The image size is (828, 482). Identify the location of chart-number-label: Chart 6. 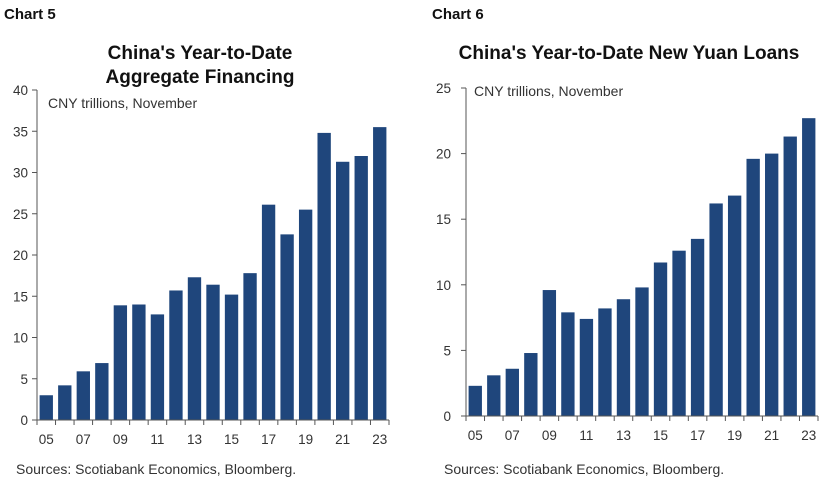
(458, 14).